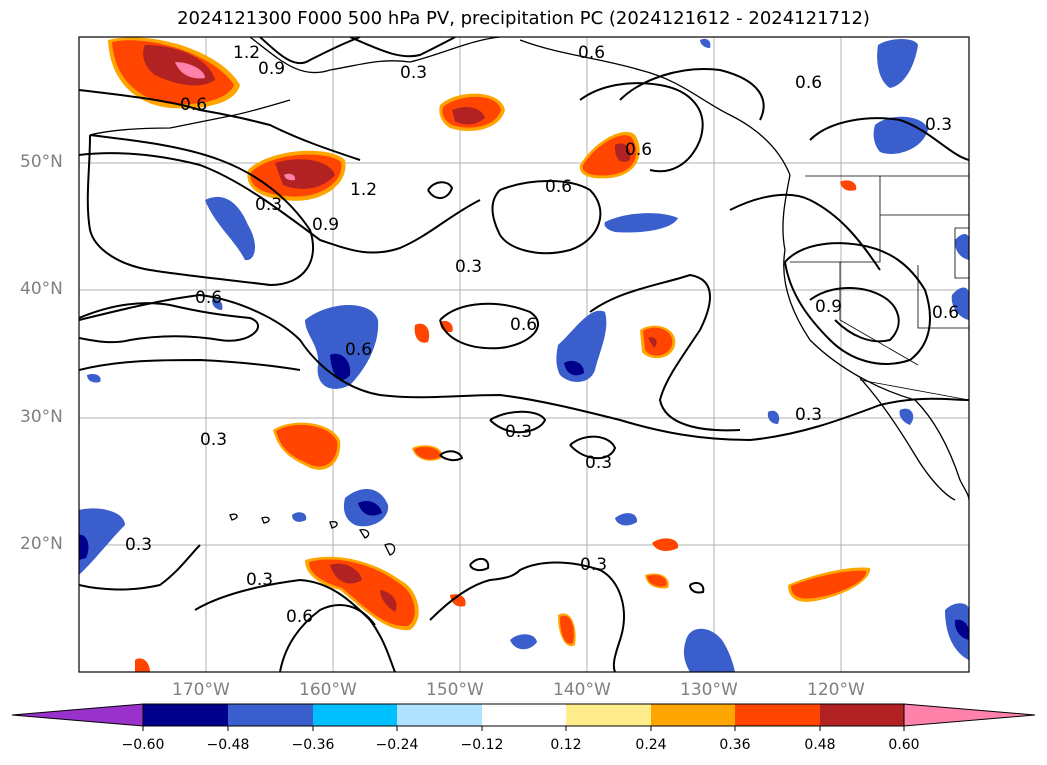 The width and height of the screenshot is (1047, 765). What do you see at coordinates (77, 715) in the screenshot?
I see `colorbar-extend-low` at bounding box center [77, 715].